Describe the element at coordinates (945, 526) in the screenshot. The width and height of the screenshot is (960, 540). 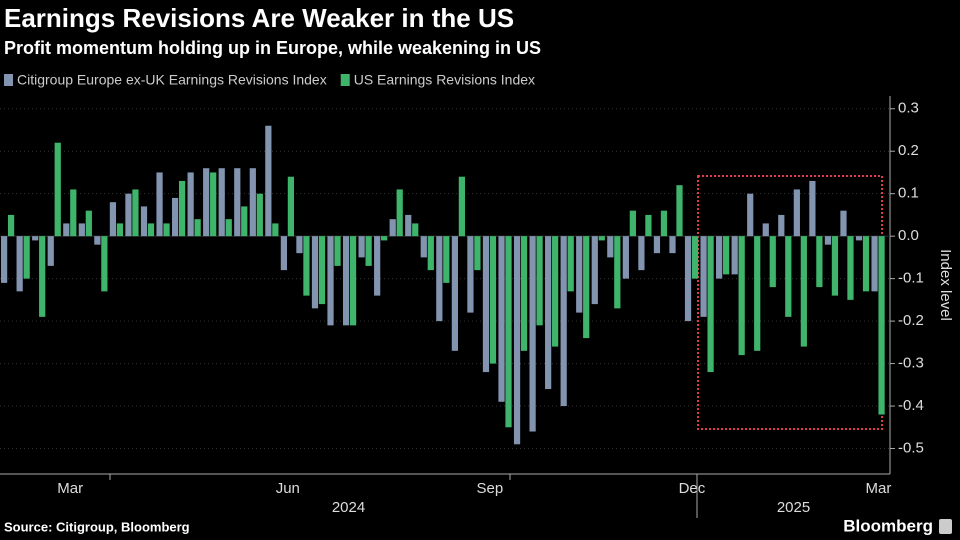
I see `brand-icon` at that location.